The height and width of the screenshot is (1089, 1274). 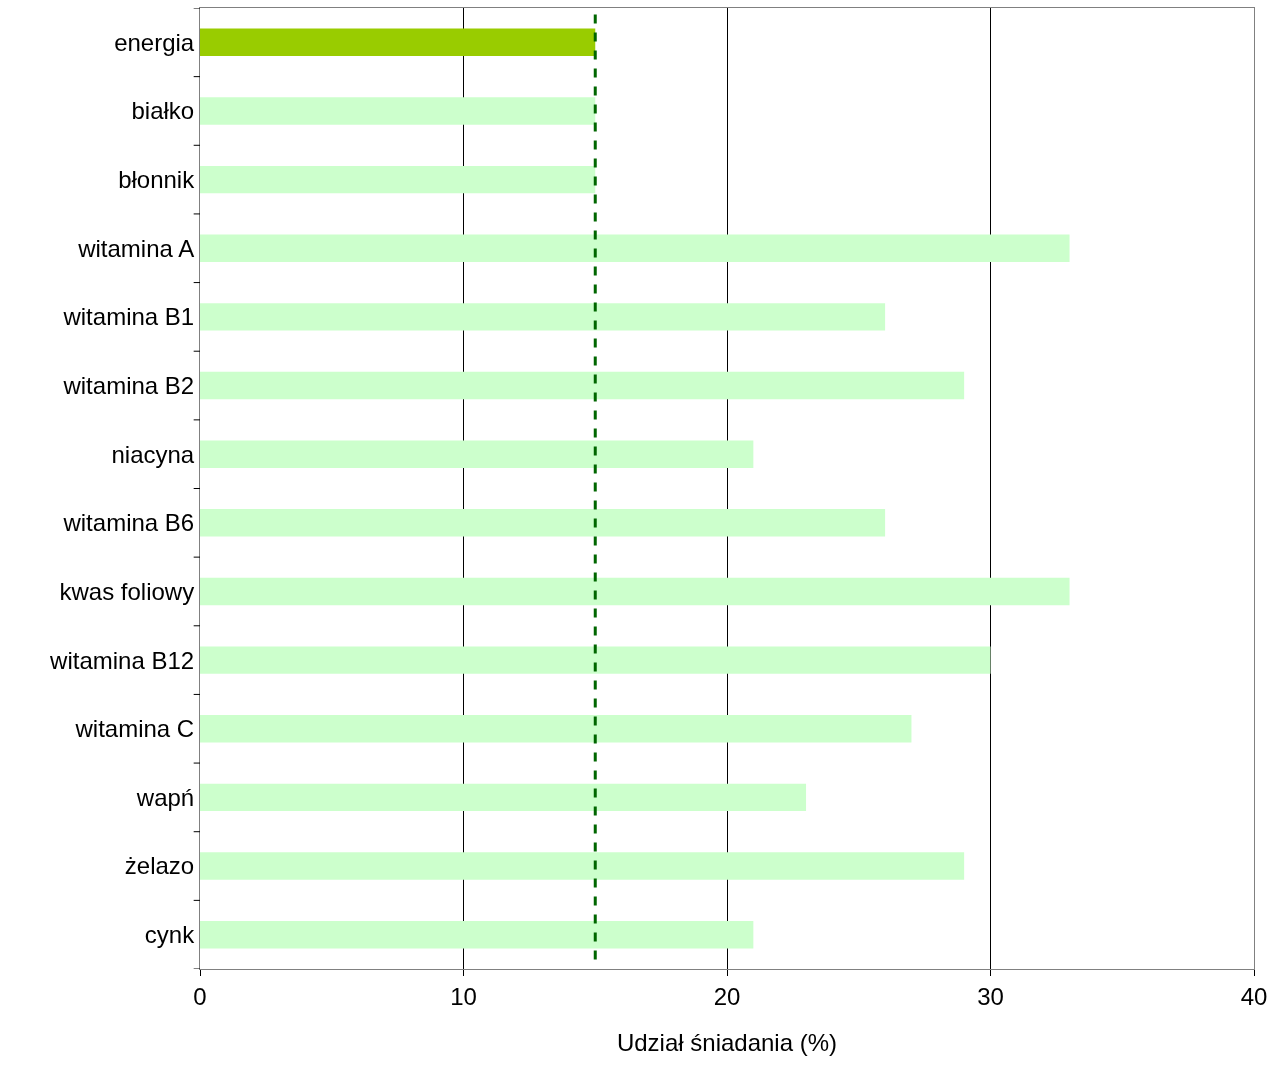 What do you see at coordinates (136, 248) in the screenshot?
I see `y-tick-label: witamina A` at bounding box center [136, 248].